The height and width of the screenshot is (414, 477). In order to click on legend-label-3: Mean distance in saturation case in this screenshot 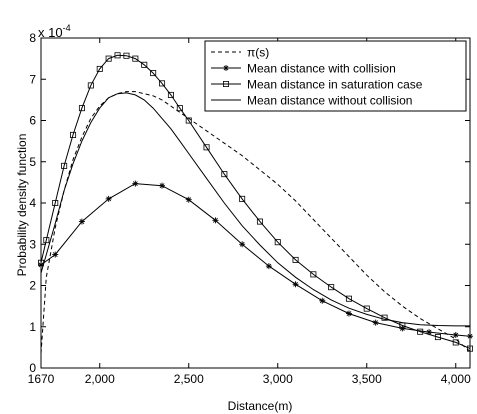, I will do `click(335, 85)`.